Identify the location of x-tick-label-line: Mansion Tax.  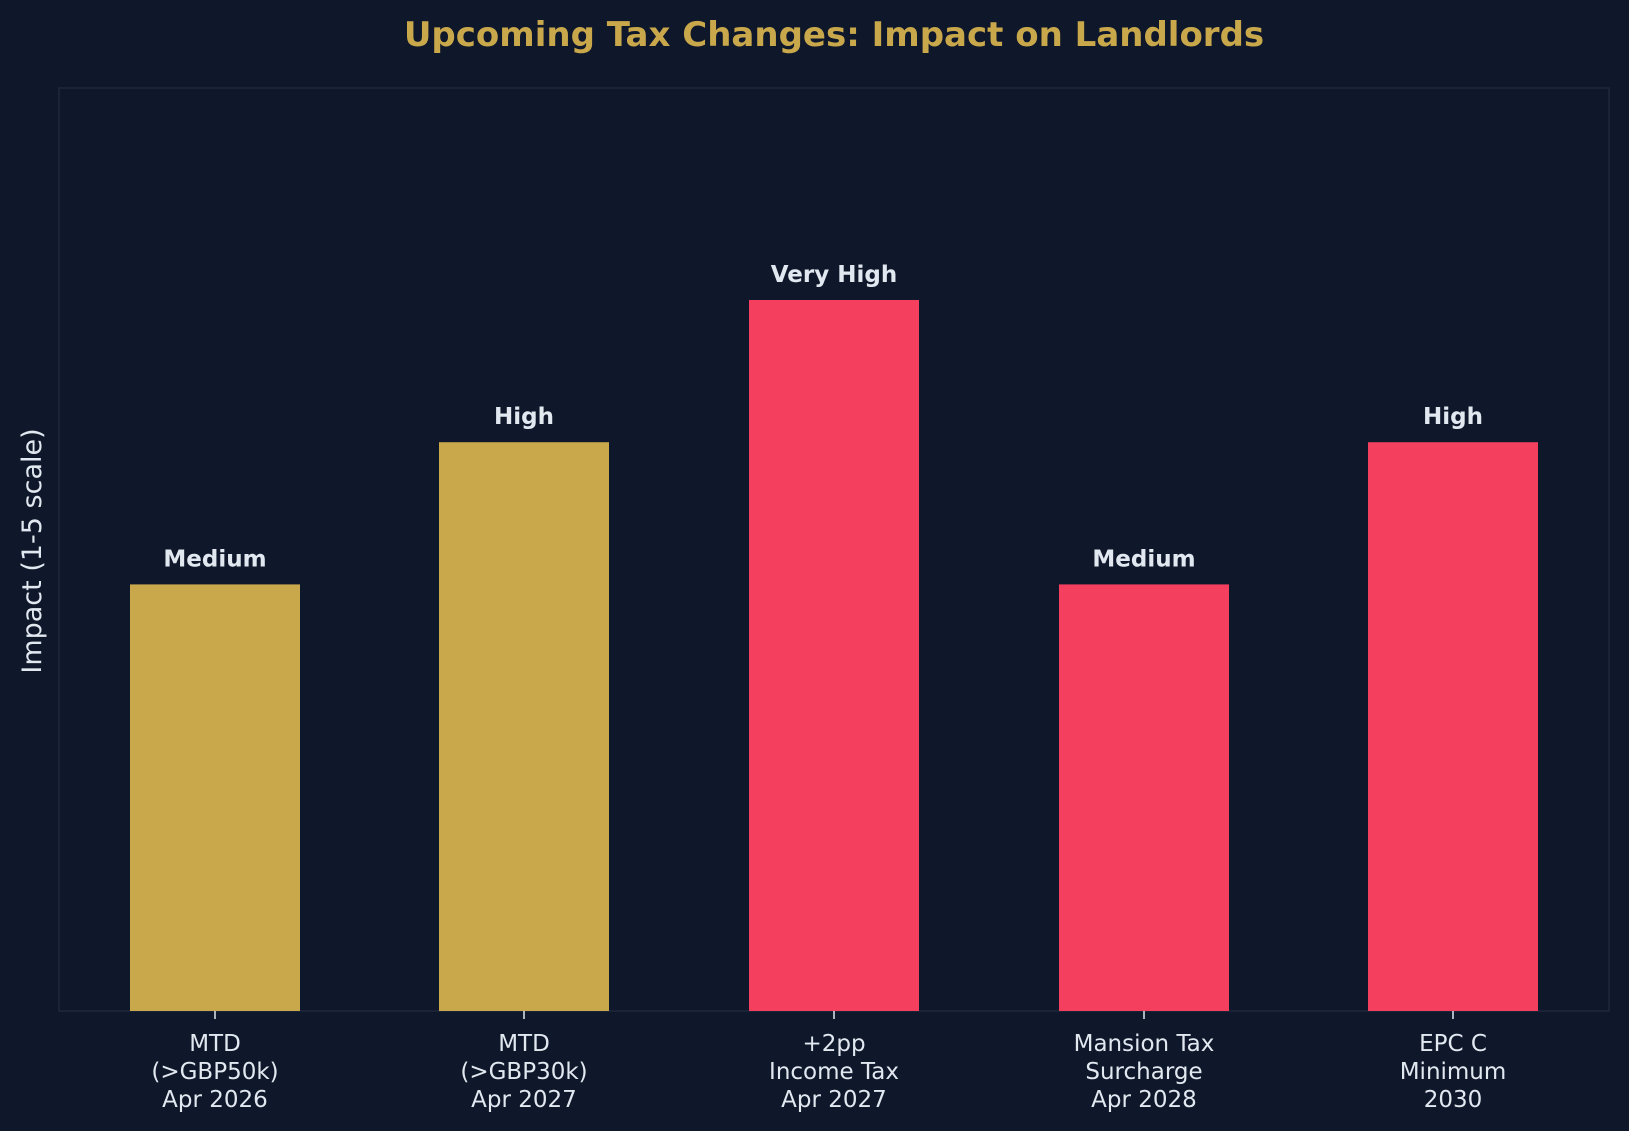
(1144, 1044).